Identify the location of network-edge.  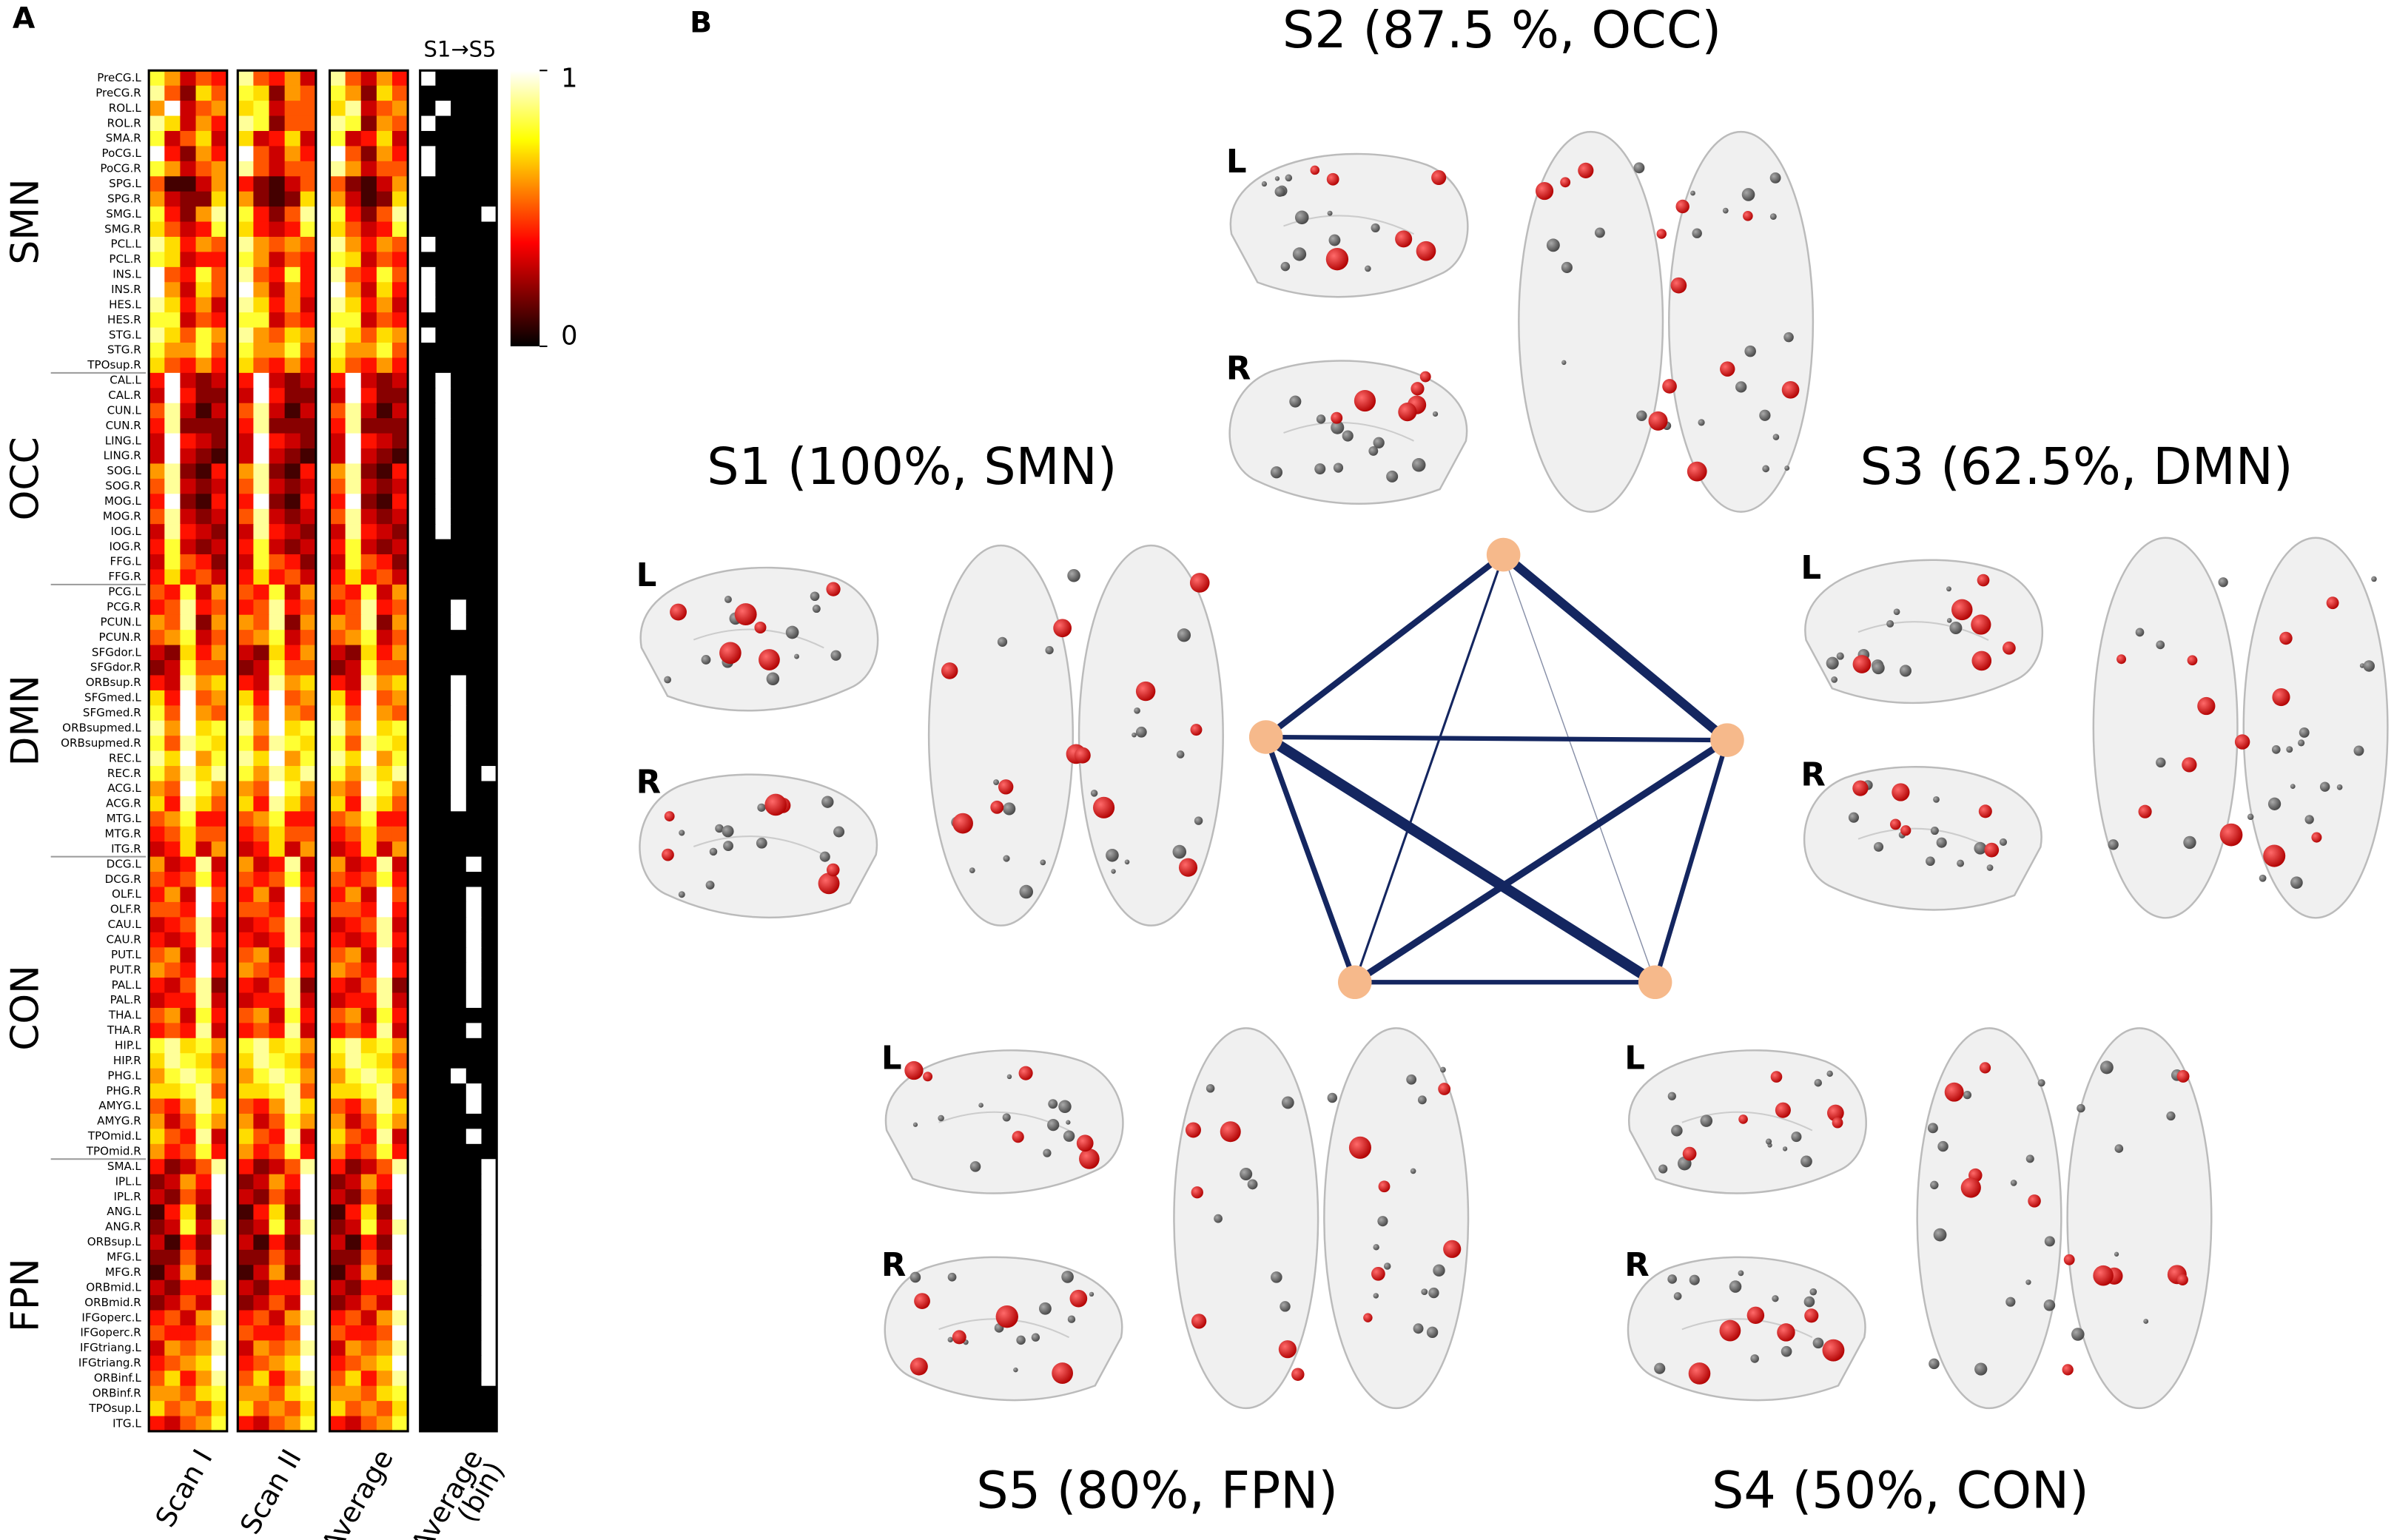
(1429, 768).